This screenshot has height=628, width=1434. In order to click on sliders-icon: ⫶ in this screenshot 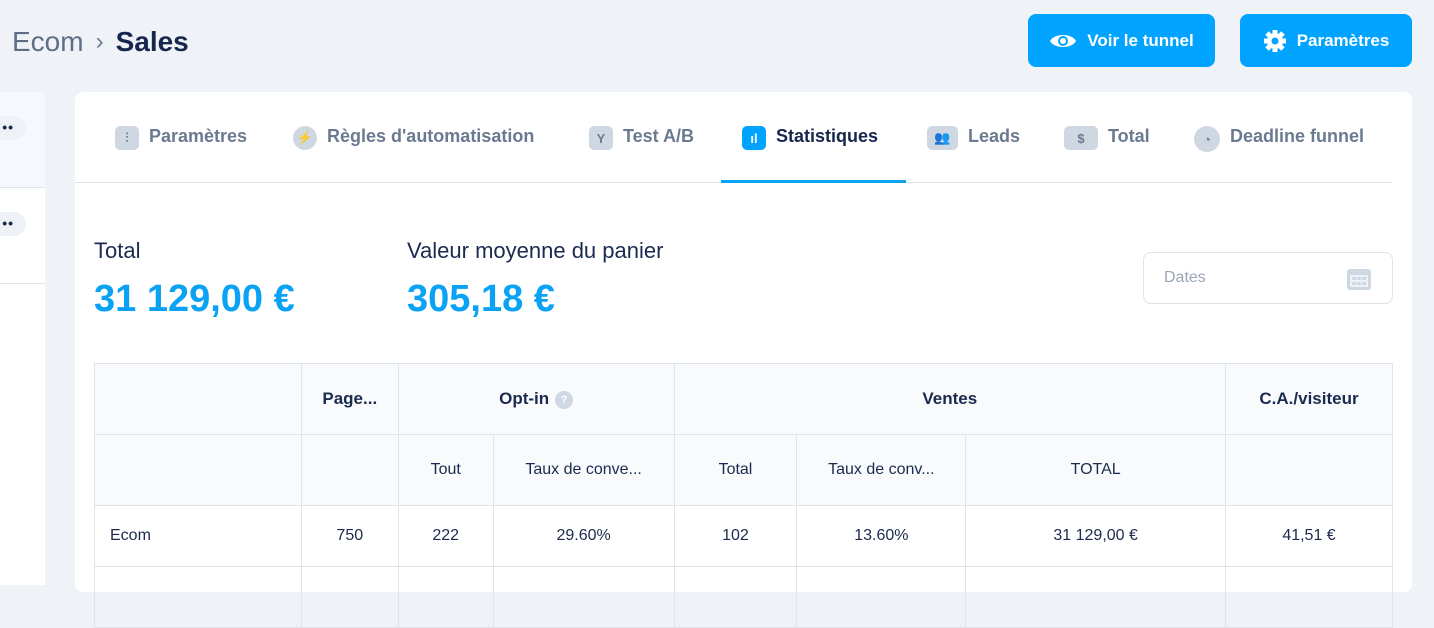, I will do `click(127, 138)`.